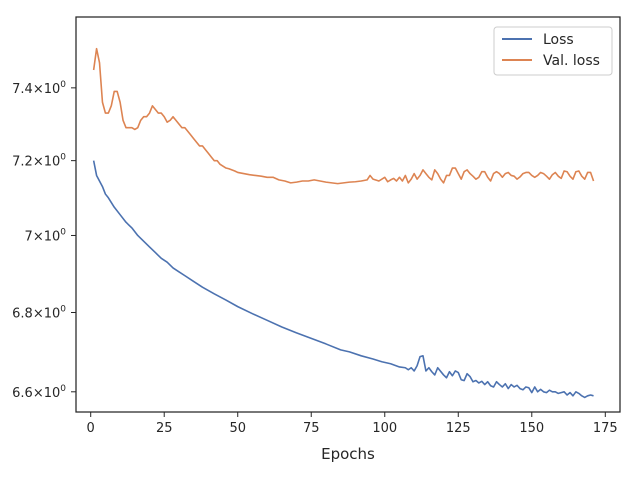 This screenshot has height=480, width=640. What do you see at coordinates (39, 161) in the screenshot?
I see `y-tick-label: 7.2×100` at bounding box center [39, 161].